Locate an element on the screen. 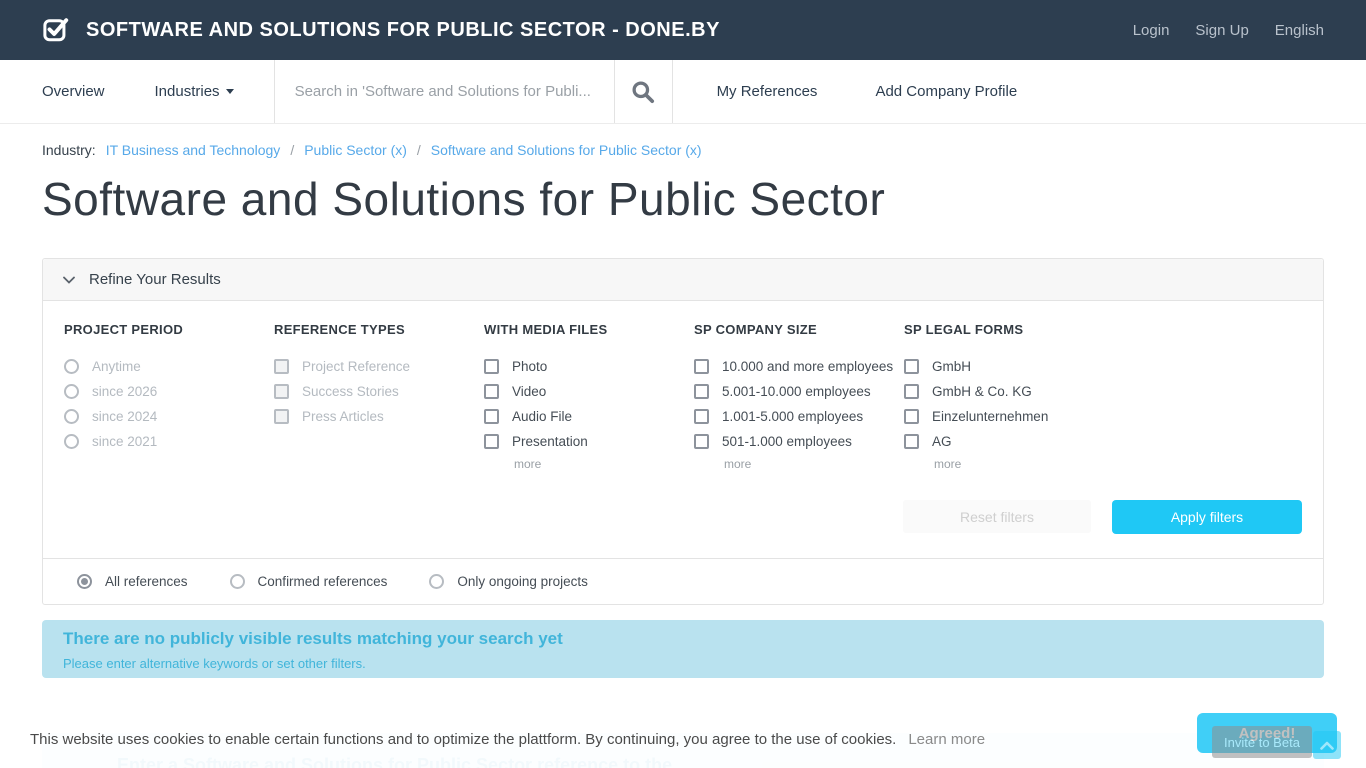 This screenshot has height=768, width=1366. search-field-wrap is located at coordinates (443, 91).